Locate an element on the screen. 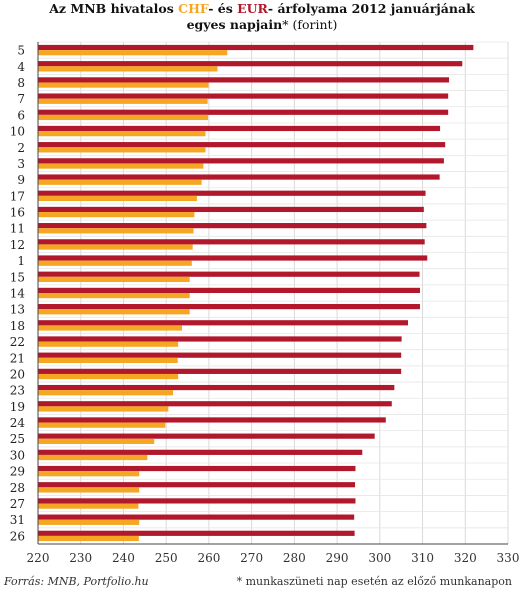 This screenshot has width=524, height=598. x-tick-label: 220 is located at coordinates (38, 558).